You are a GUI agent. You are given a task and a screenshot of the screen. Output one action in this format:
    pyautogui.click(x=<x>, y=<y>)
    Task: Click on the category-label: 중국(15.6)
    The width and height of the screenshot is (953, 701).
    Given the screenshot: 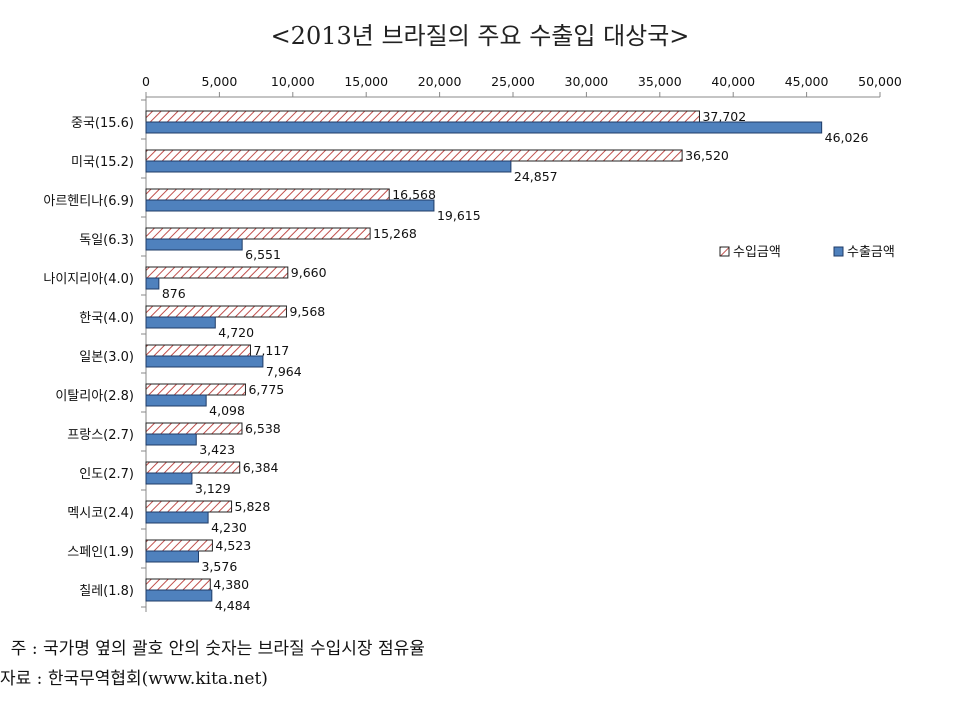 What is the action you would take?
    pyautogui.click(x=102, y=123)
    